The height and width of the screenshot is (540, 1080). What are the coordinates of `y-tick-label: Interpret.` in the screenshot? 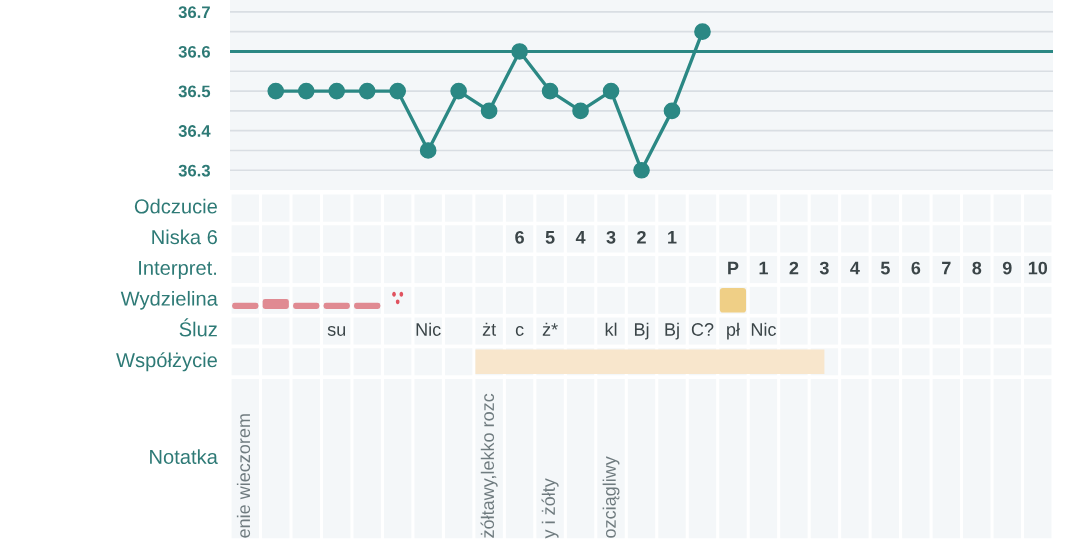 It's located at (178, 269).